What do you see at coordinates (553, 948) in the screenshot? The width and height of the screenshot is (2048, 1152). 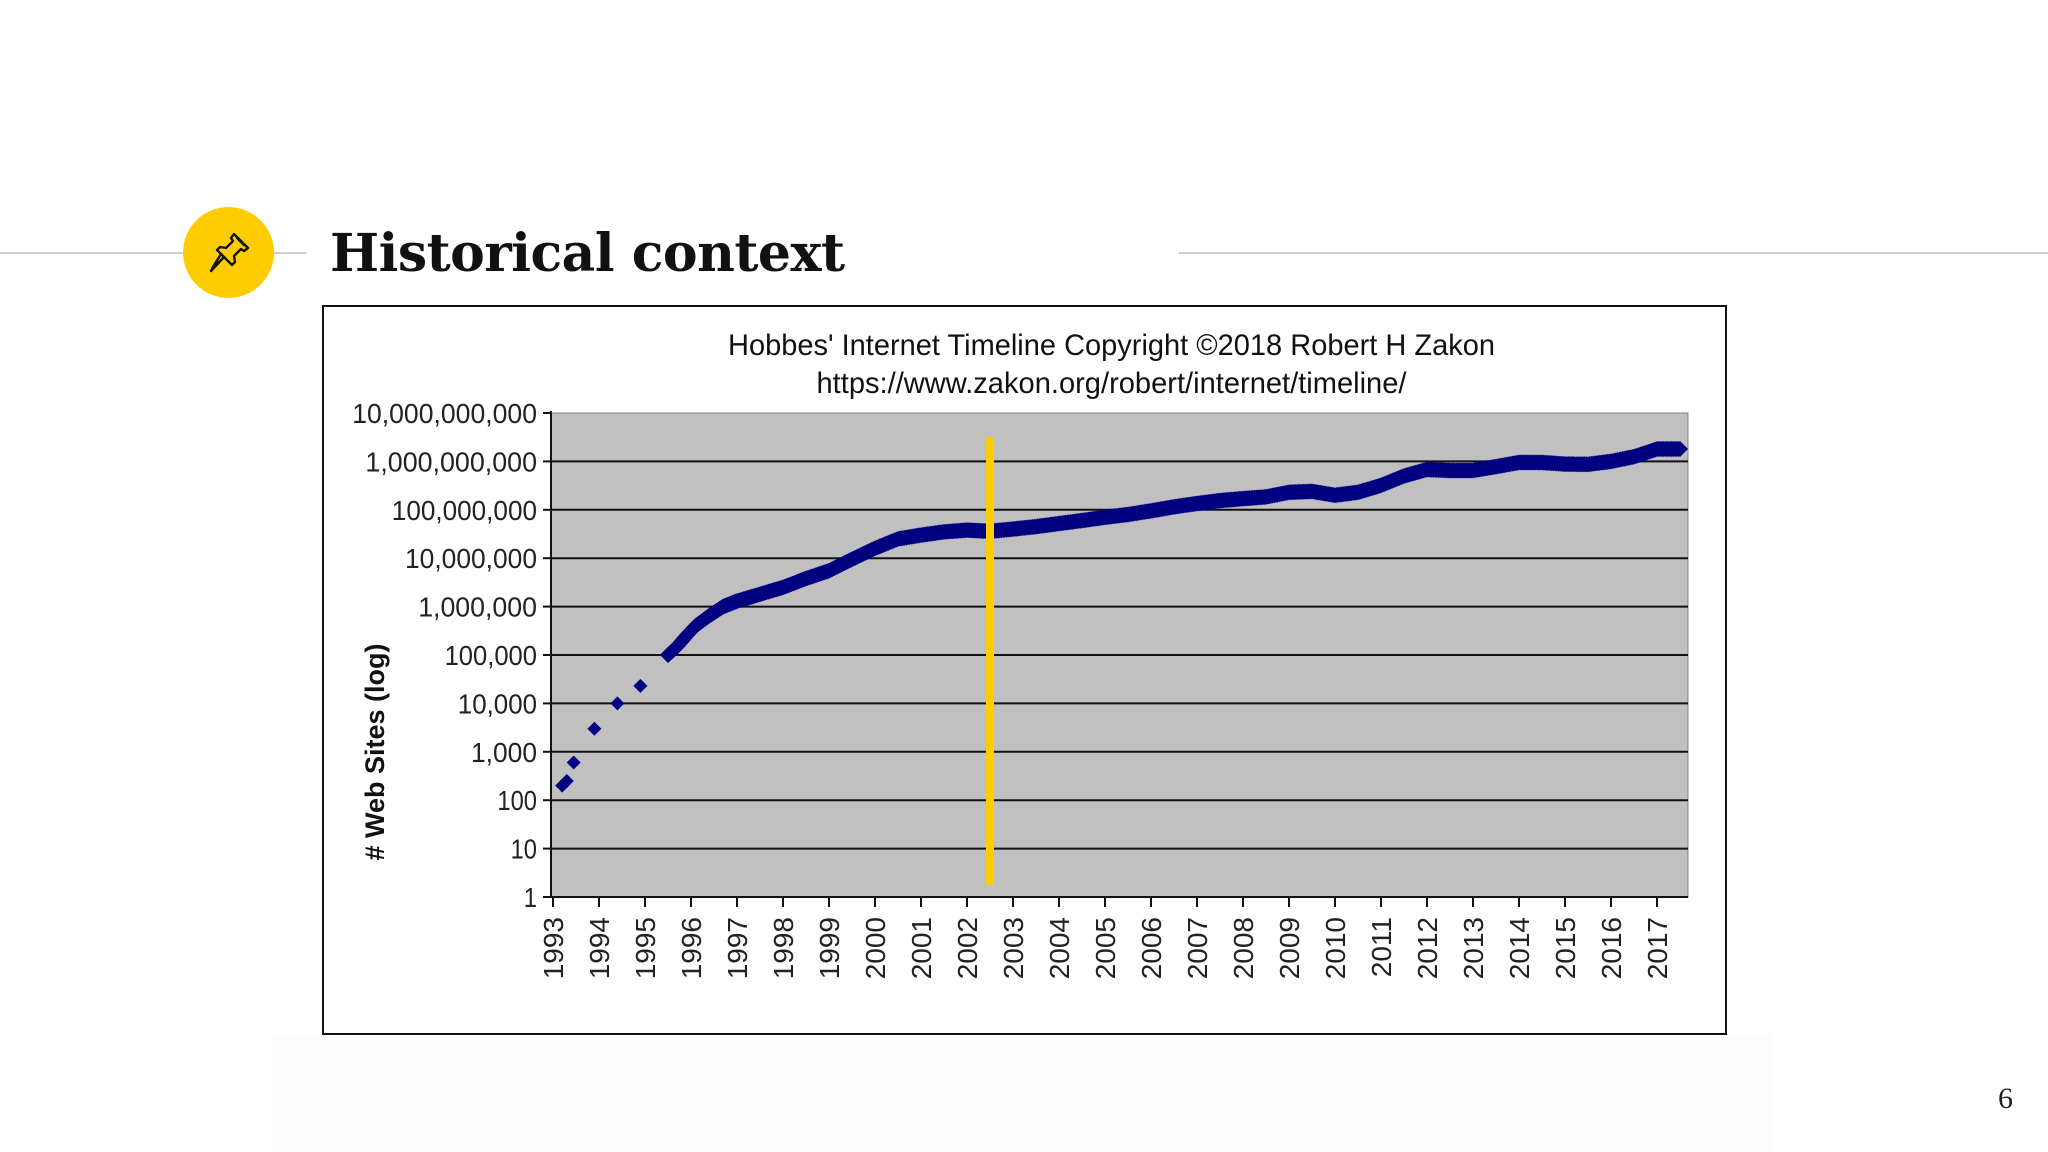 I see `x-tick-label: 1993` at bounding box center [553, 948].